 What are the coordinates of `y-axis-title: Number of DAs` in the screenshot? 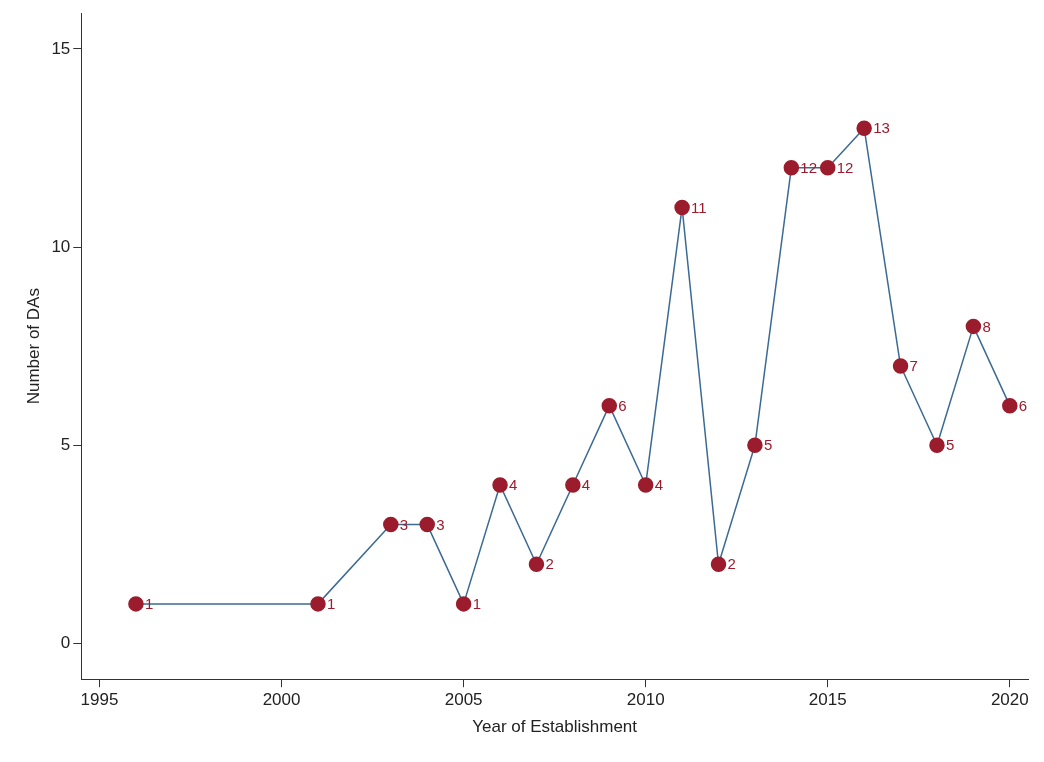 It's located at (33, 346).